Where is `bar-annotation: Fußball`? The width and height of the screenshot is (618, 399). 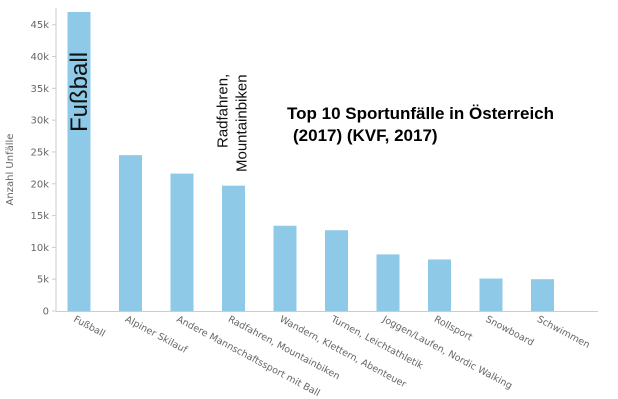 bar-annotation: Fußball is located at coordinates (79, 92).